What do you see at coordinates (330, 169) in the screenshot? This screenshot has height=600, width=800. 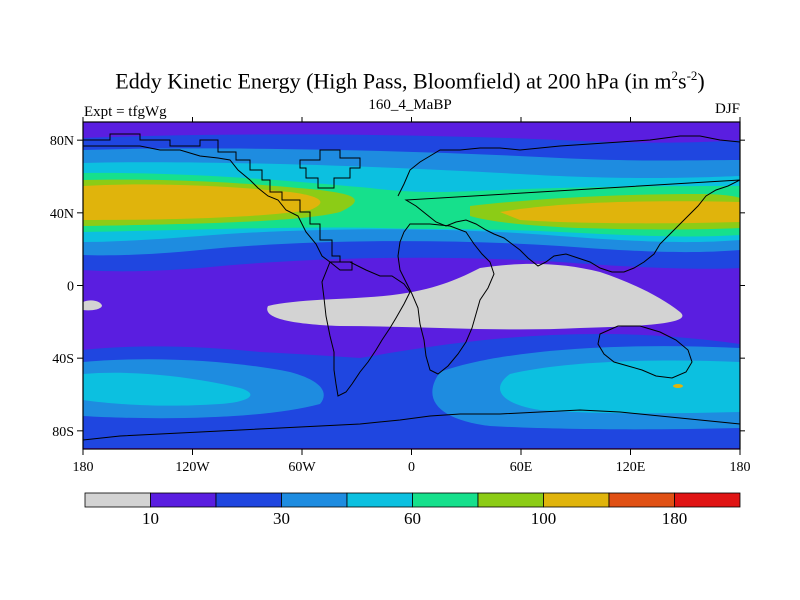 I see `coast-greenland` at bounding box center [330, 169].